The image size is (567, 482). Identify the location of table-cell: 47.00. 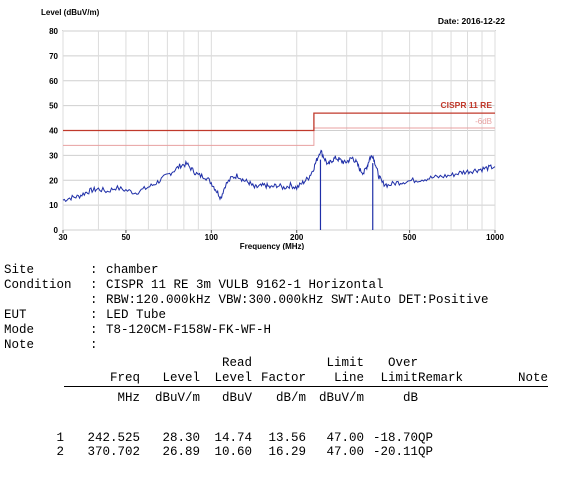
(345, 452).